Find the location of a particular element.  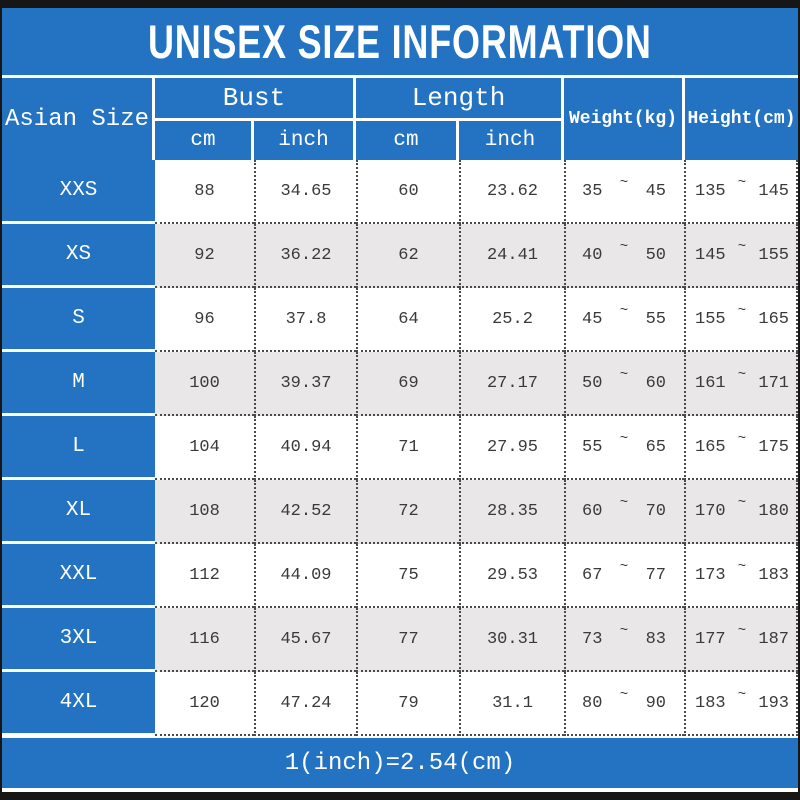

weight-max: 45 is located at coordinates (655, 191).